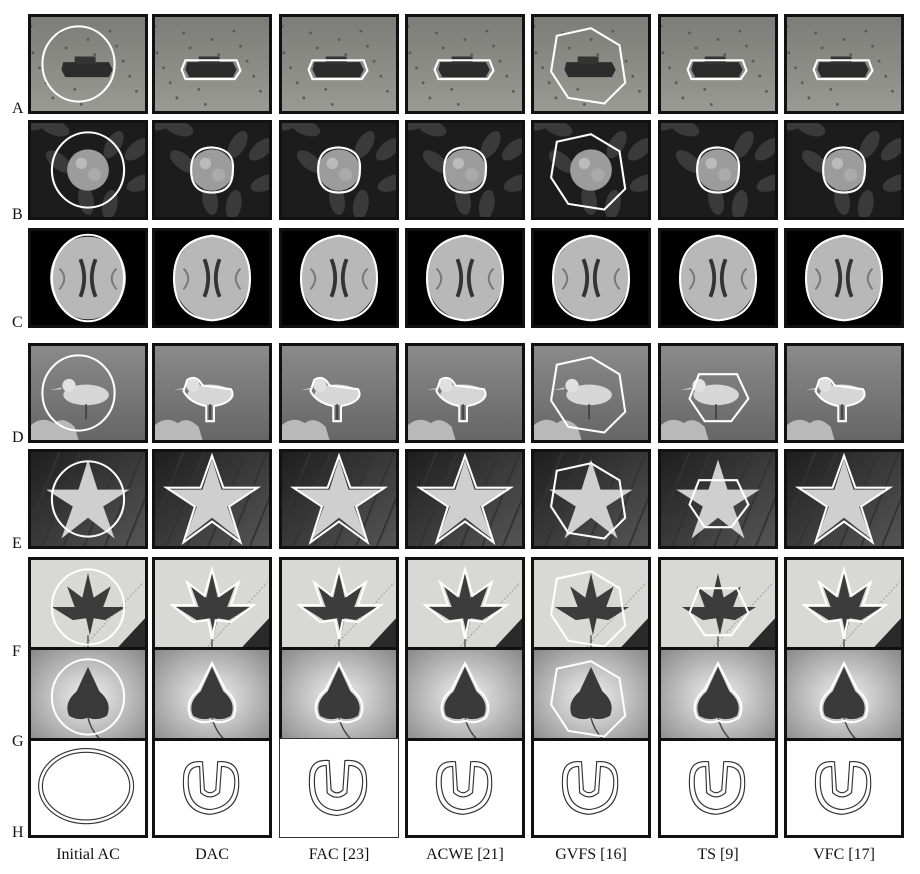 The height and width of the screenshot is (874, 920). I want to click on tank-object, so click(87, 67).